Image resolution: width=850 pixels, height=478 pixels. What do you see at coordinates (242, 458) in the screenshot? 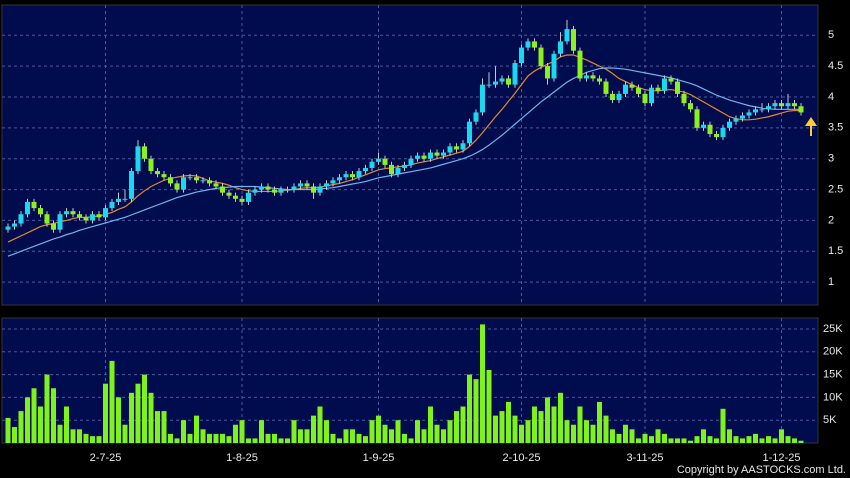
I see `x-tick-label: 1-8-25` at bounding box center [242, 458].